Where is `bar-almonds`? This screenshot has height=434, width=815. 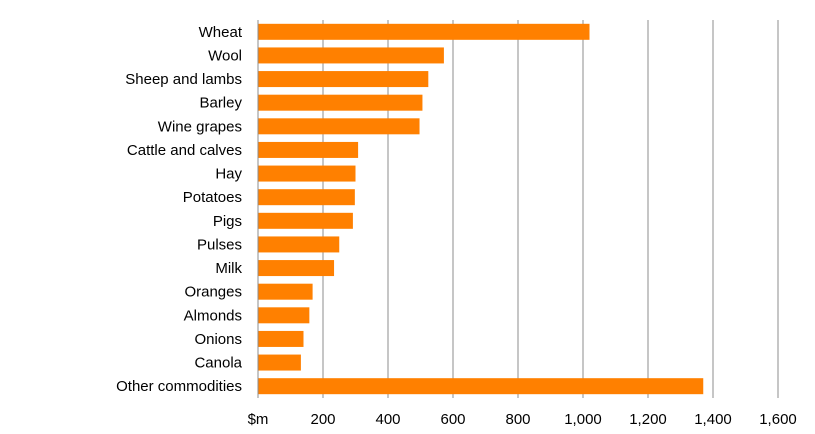 bar-almonds is located at coordinates (284, 315).